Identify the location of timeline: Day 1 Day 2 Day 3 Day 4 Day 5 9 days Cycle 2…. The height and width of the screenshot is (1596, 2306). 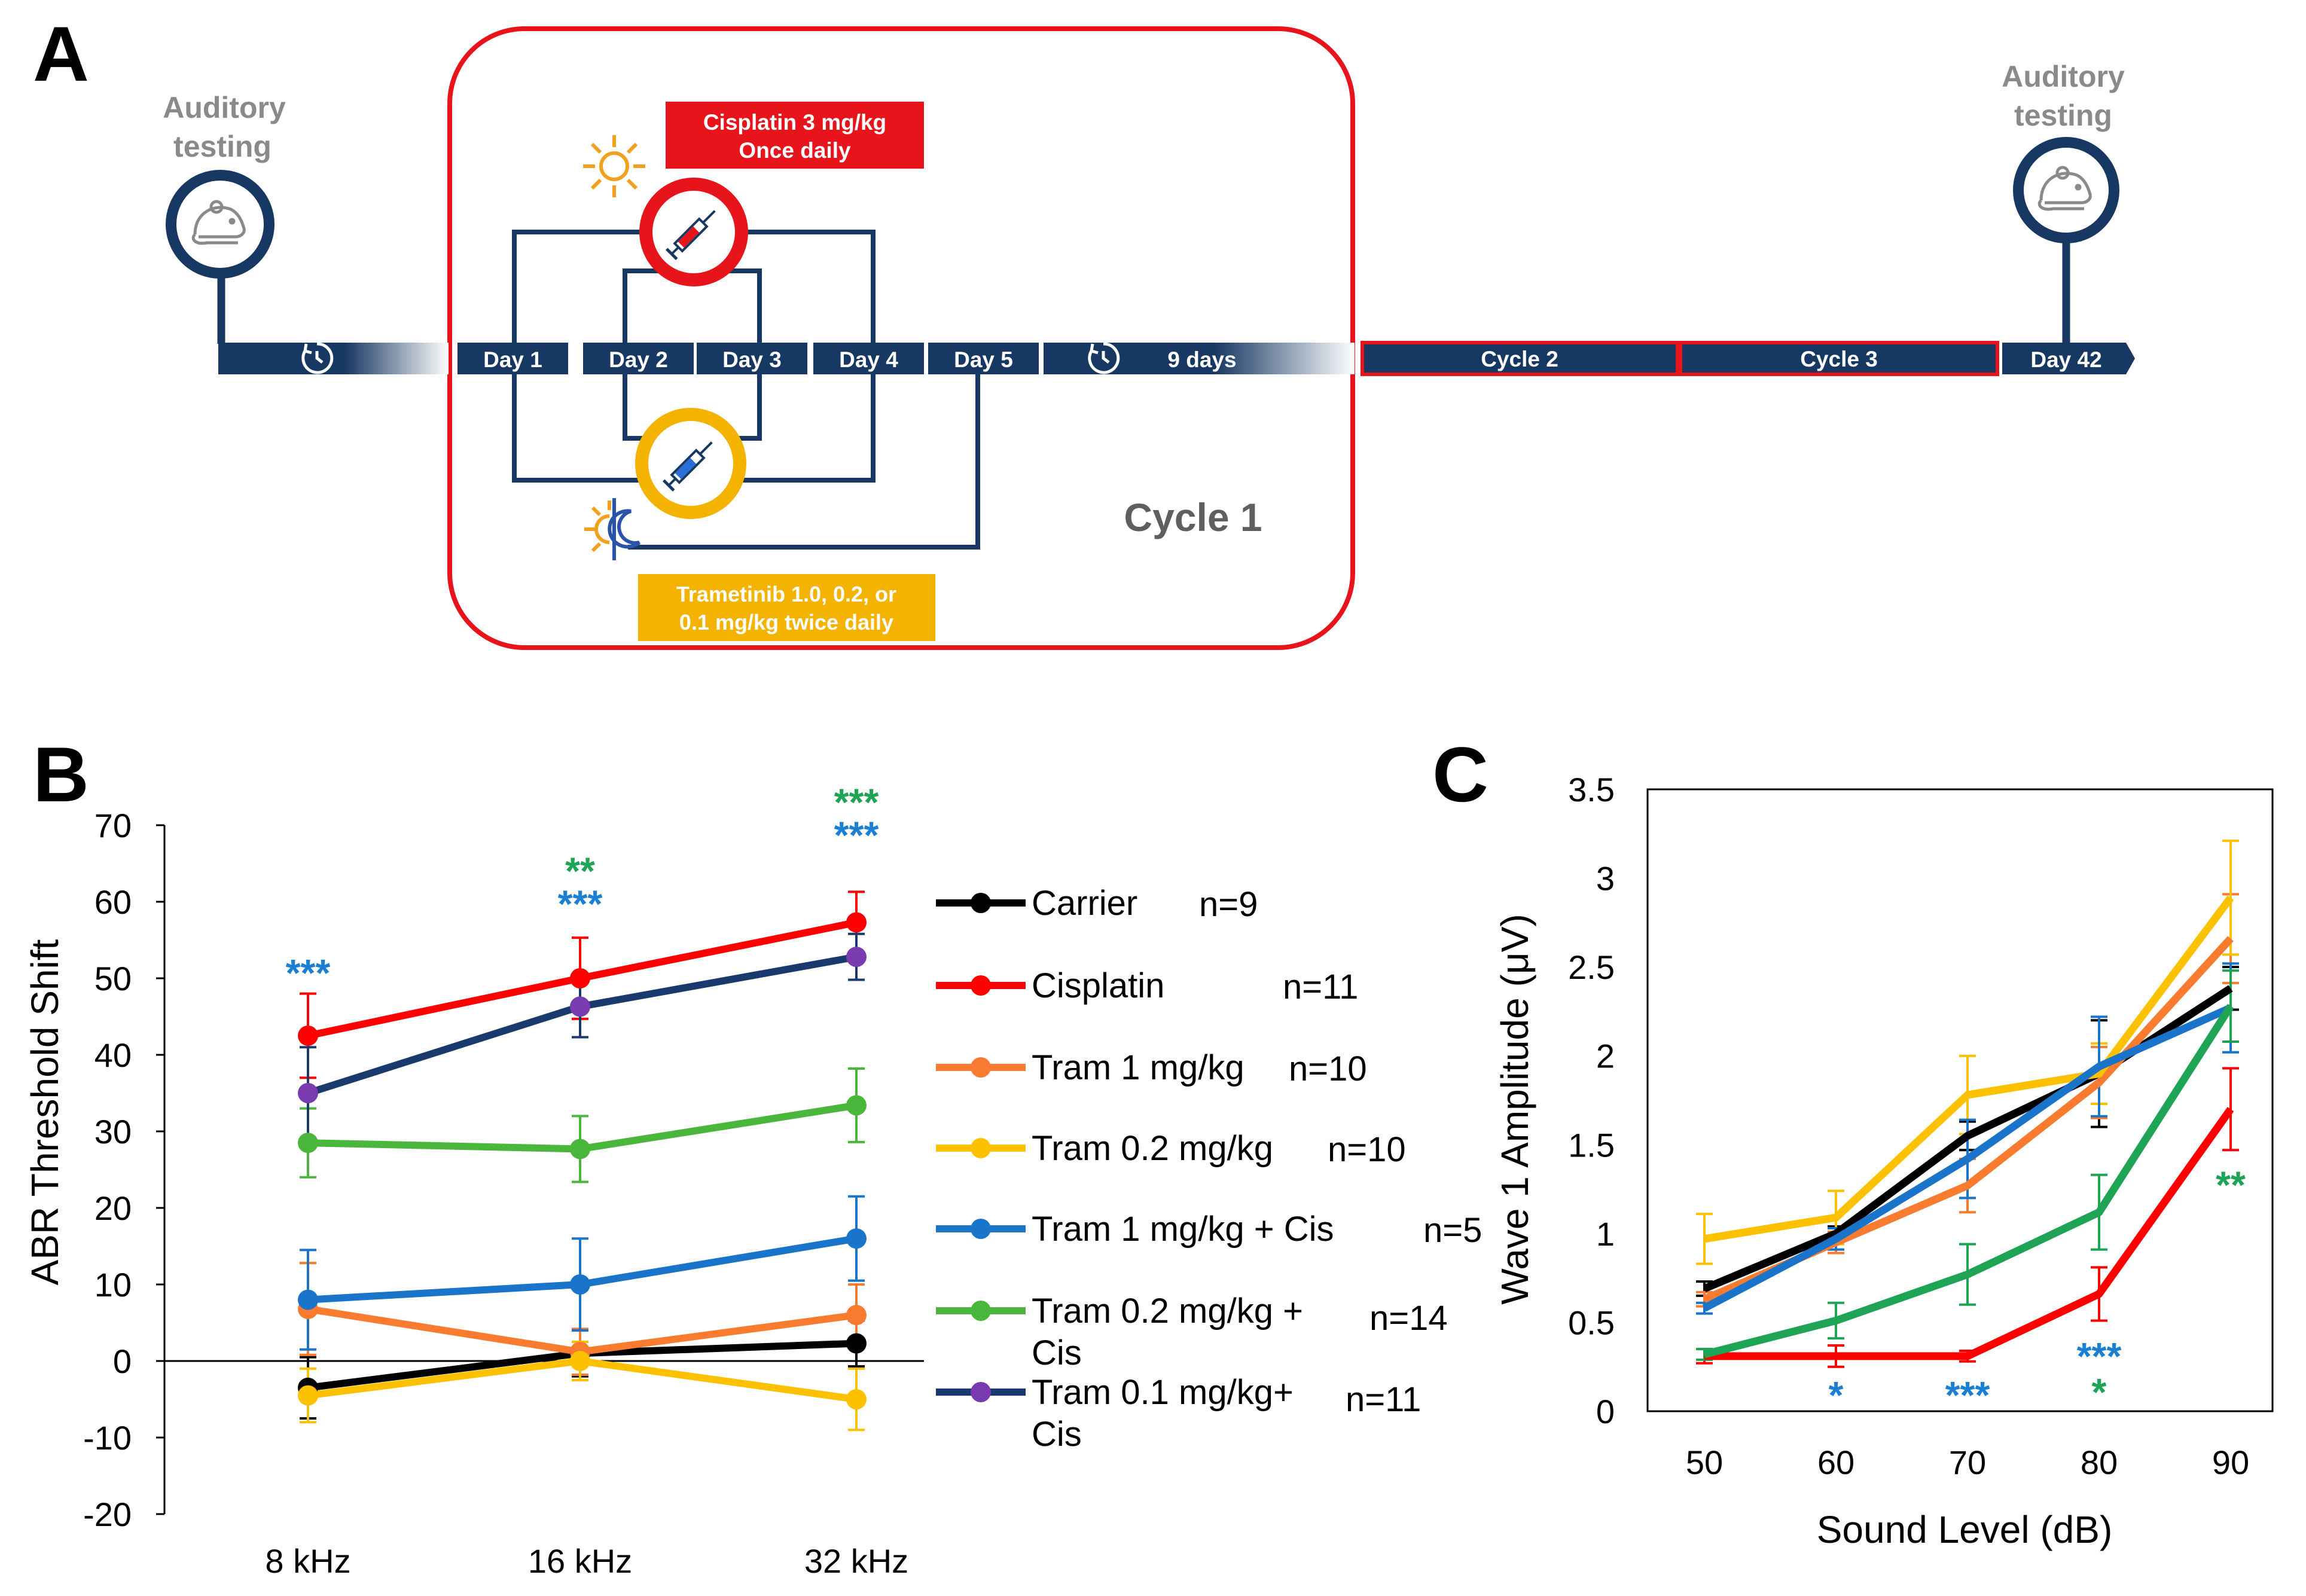
(1176, 358).